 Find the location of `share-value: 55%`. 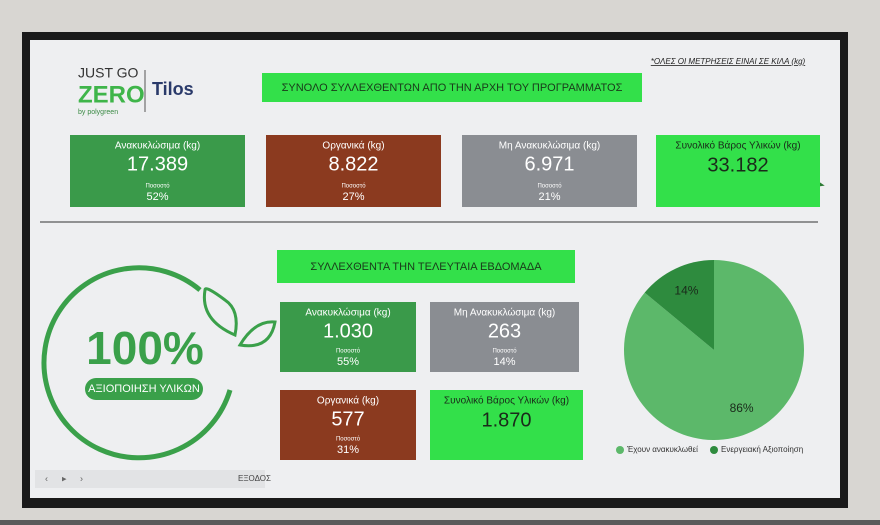

share-value: 55% is located at coordinates (348, 362).